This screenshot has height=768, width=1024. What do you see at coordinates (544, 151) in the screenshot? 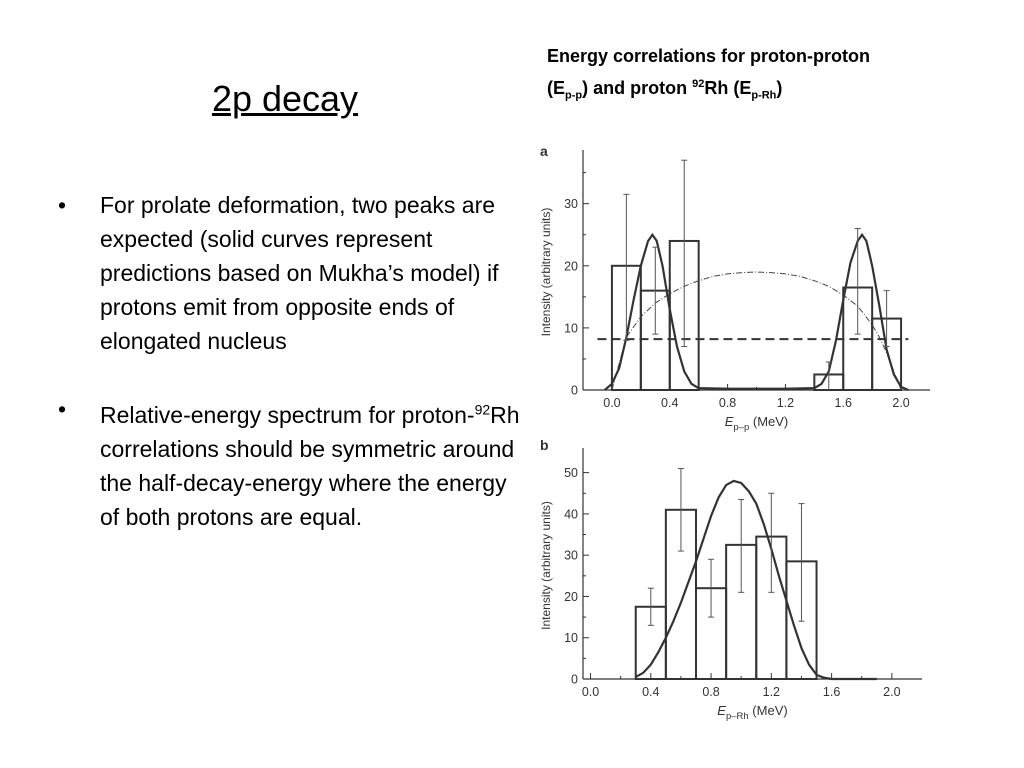
I see `panel-label: a` at bounding box center [544, 151].